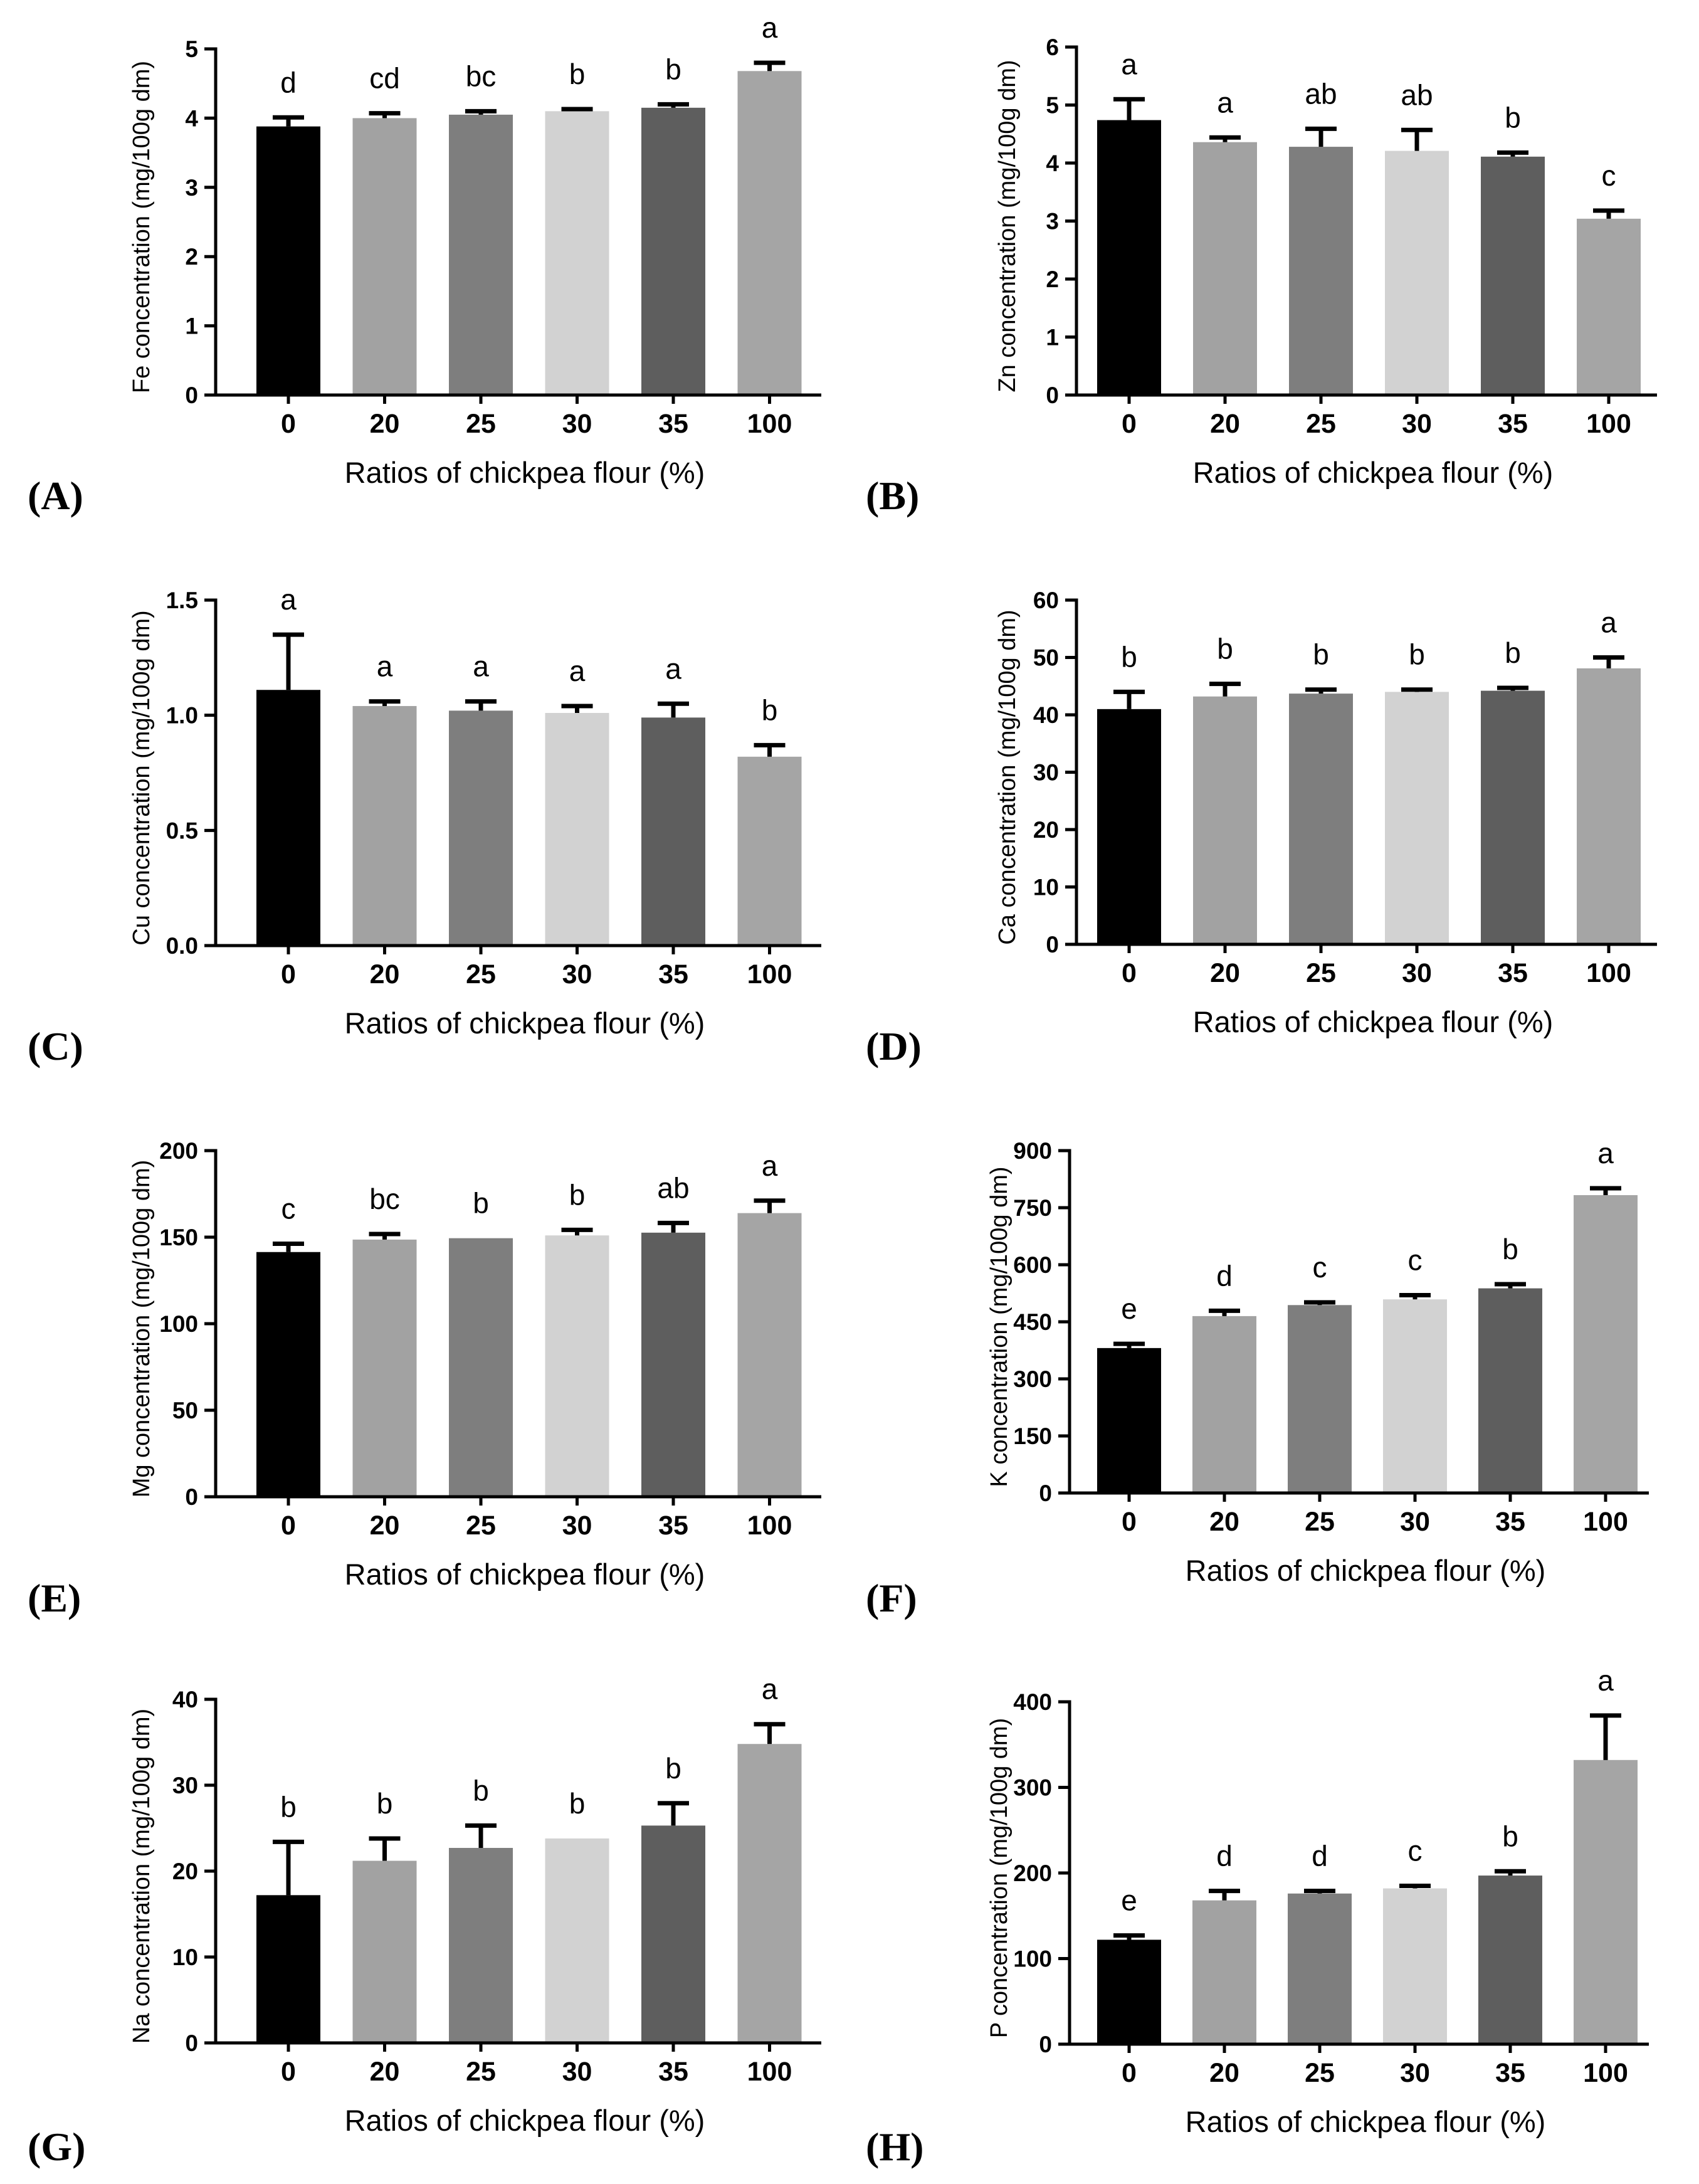  Describe the element at coordinates (55, 1046) in the screenshot. I see `panel-label: (C)` at that location.